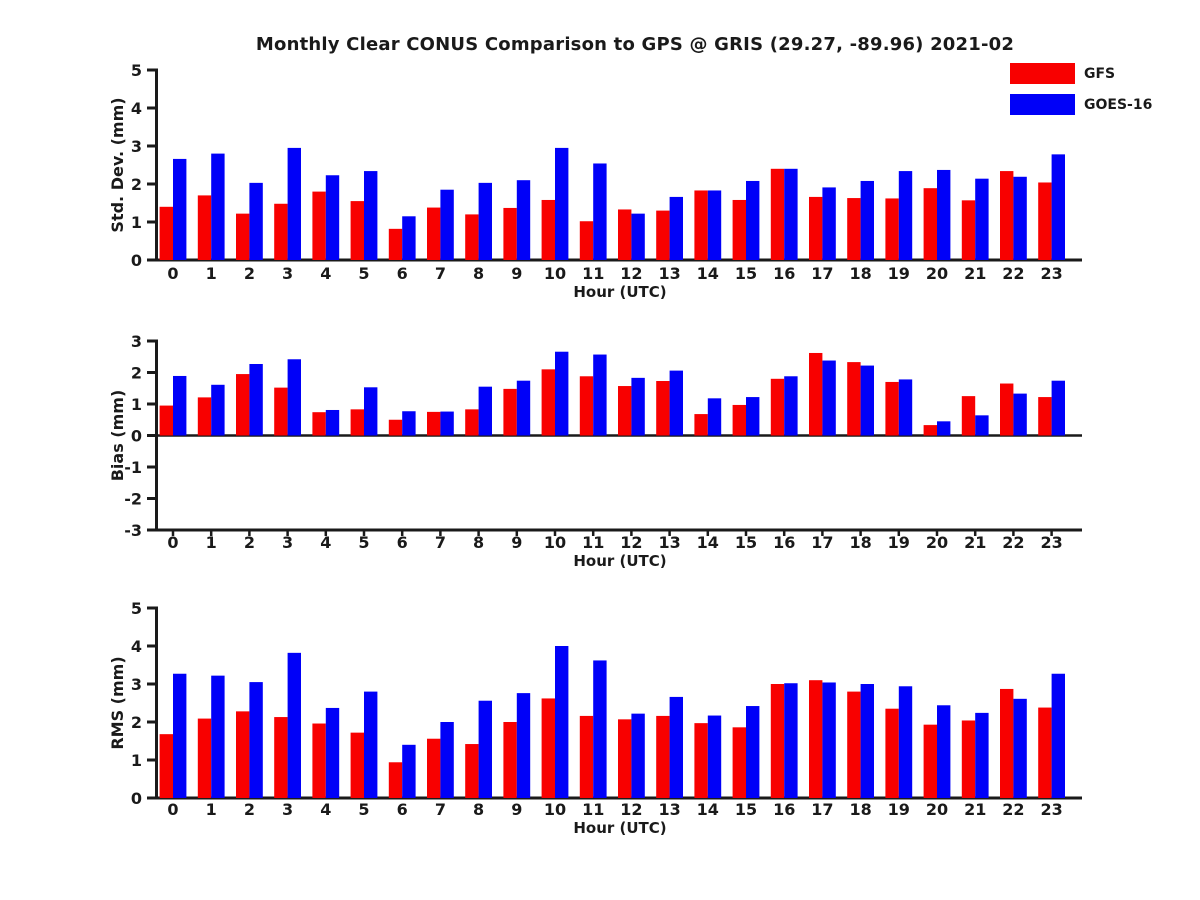 This screenshot has width=1200, height=900. I want to click on x-tick-label: 19, so click(899, 542).